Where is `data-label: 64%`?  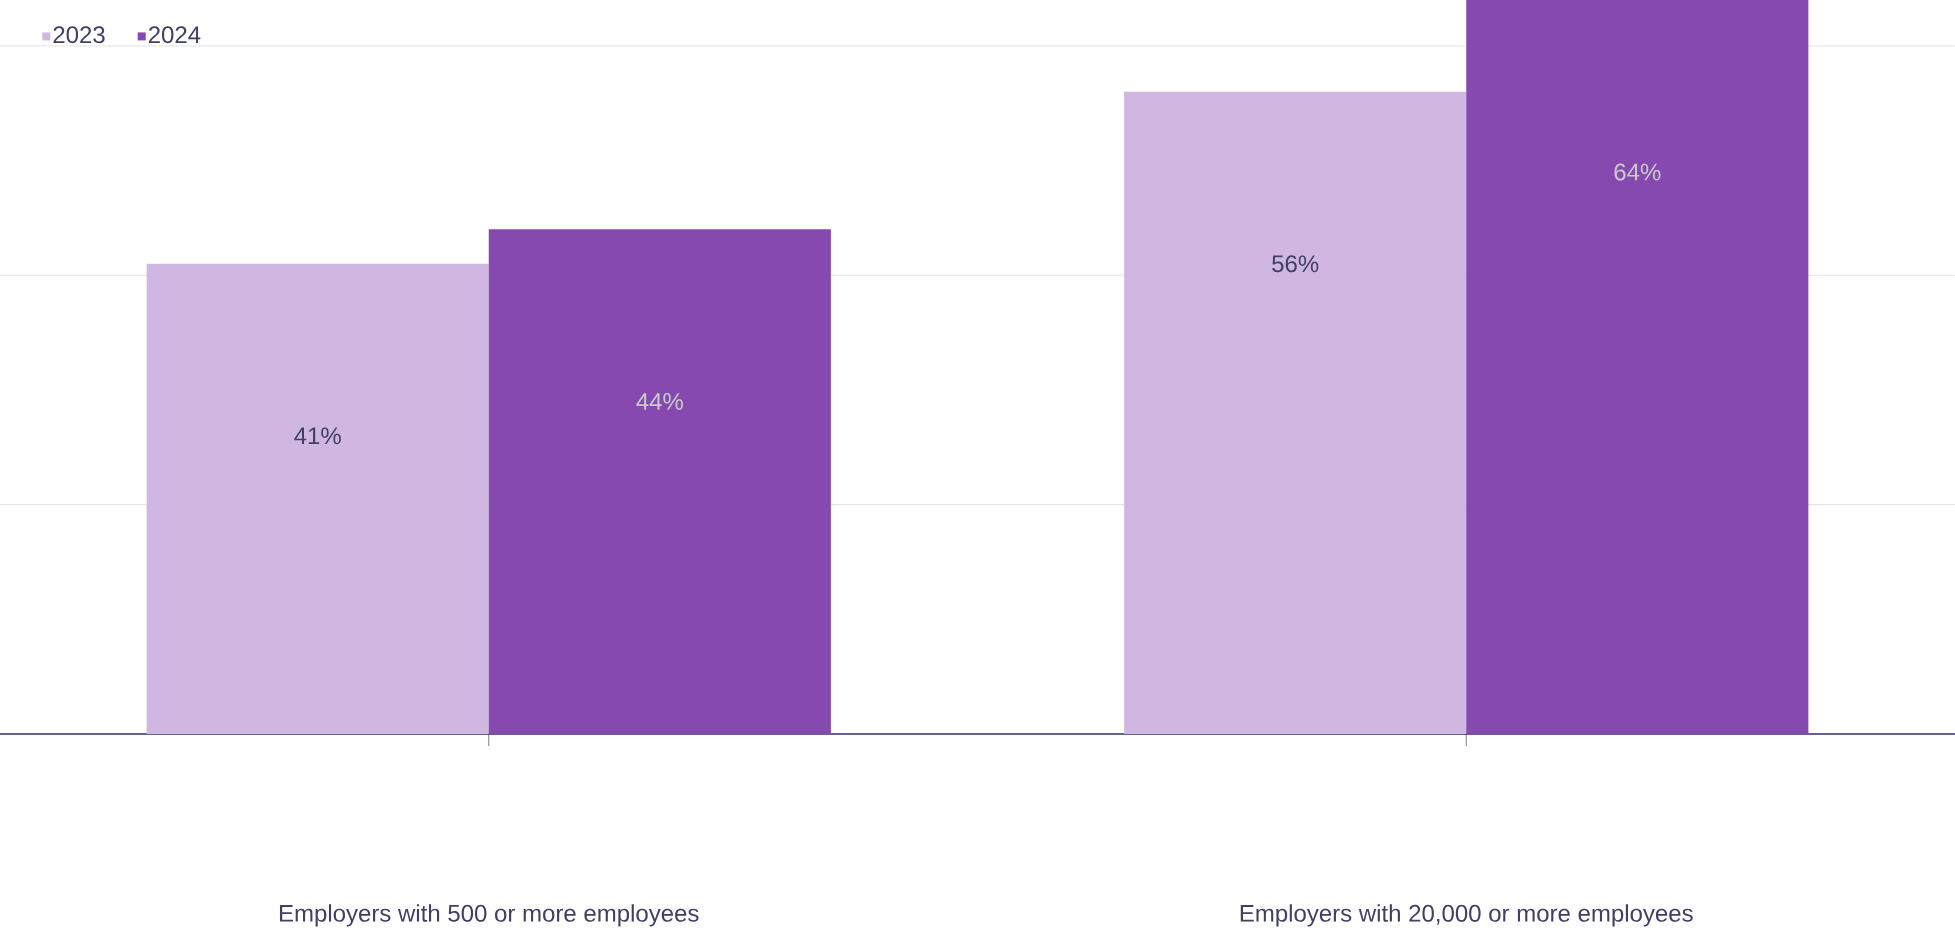
data-label: 64% is located at coordinates (1637, 172).